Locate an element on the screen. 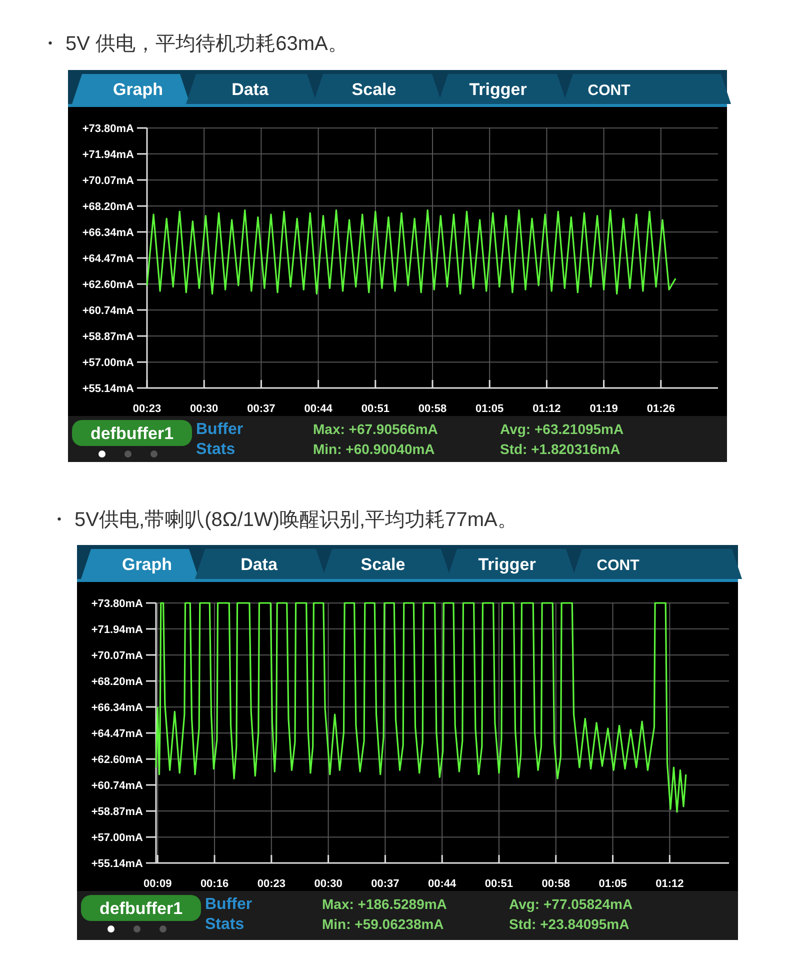  text: Max: +186.5289mA is located at coordinates (384, 904).